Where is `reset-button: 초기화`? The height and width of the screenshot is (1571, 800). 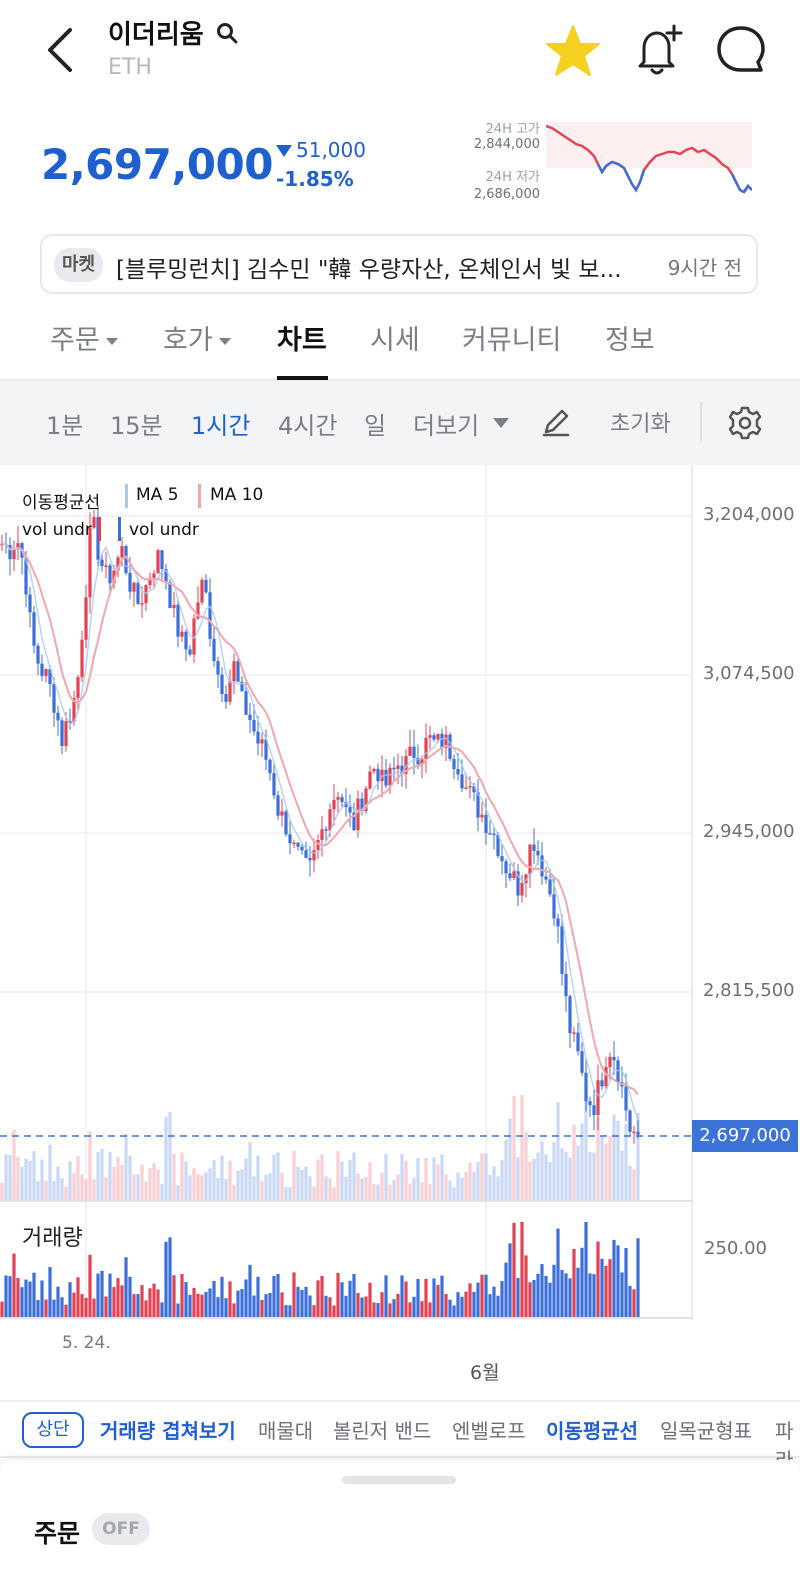
reset-button: 초기화 is located at coordinates (640, 424).